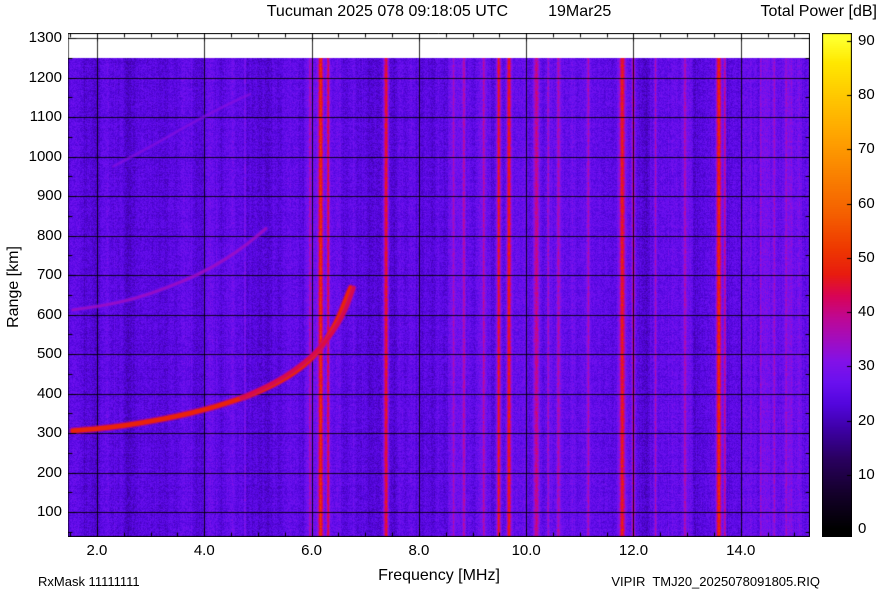  I want to click on y-tick-label: 200, so click(49, 472).